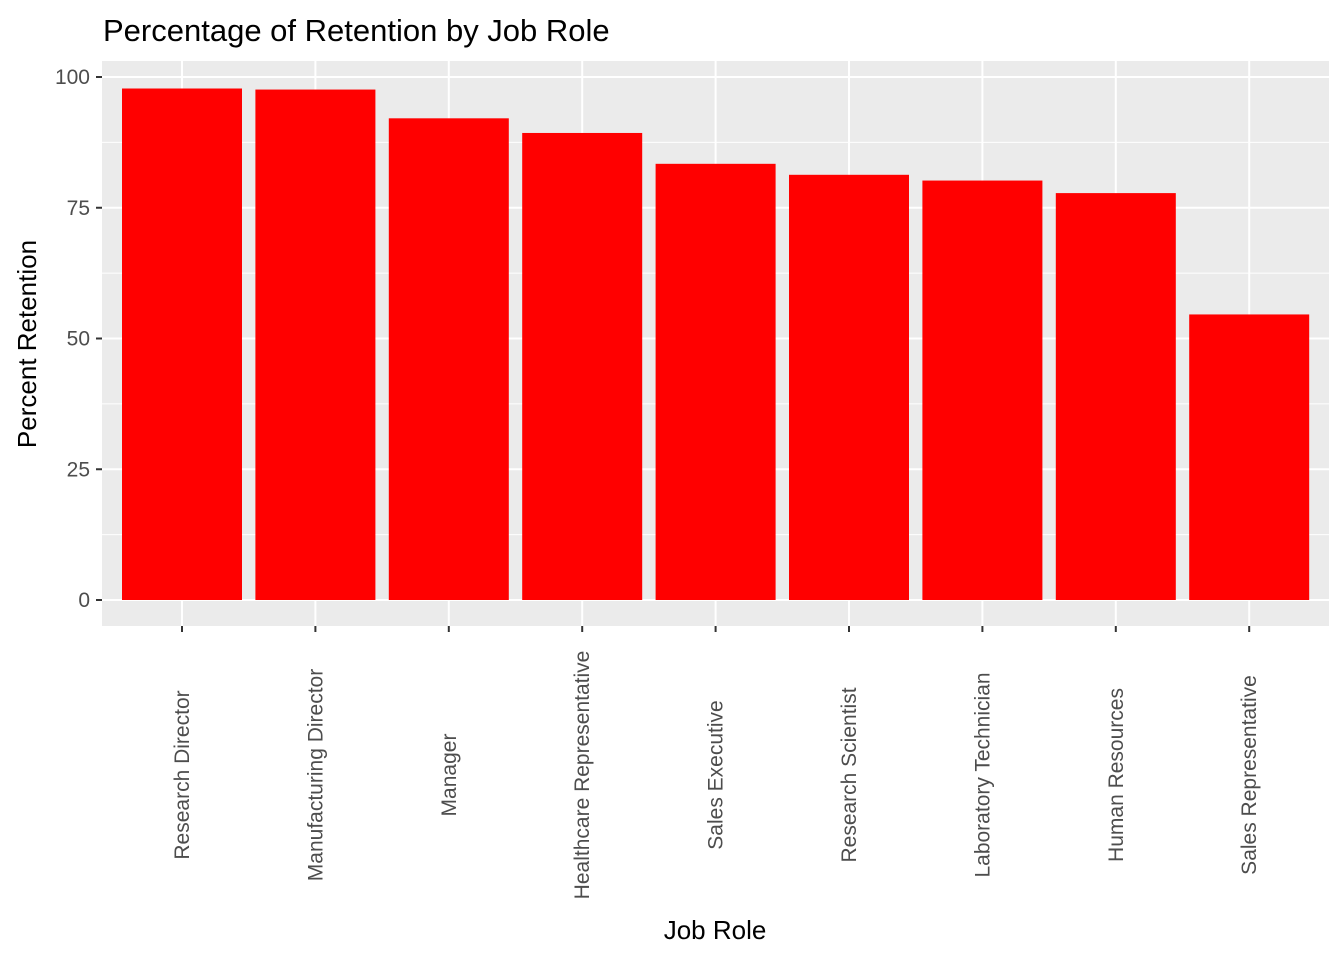 The image size is (1344, 960). Describe the element at coordinates (78, 469) in the screenshot. I see `y-tick-label: 25` at that location.